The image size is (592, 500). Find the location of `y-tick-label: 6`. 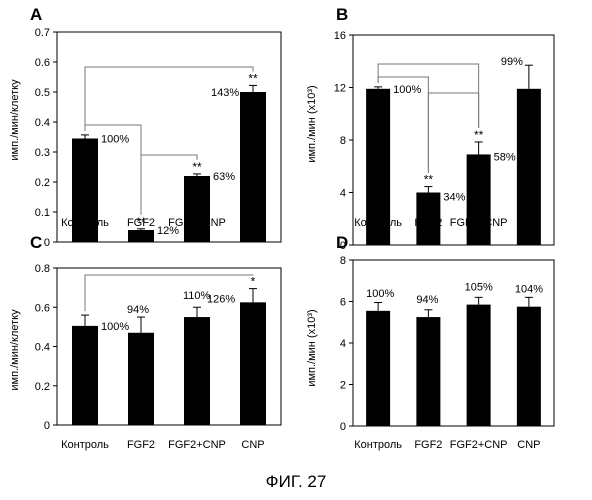

y-tick-label: 6 is located at coordinates (343, 303).